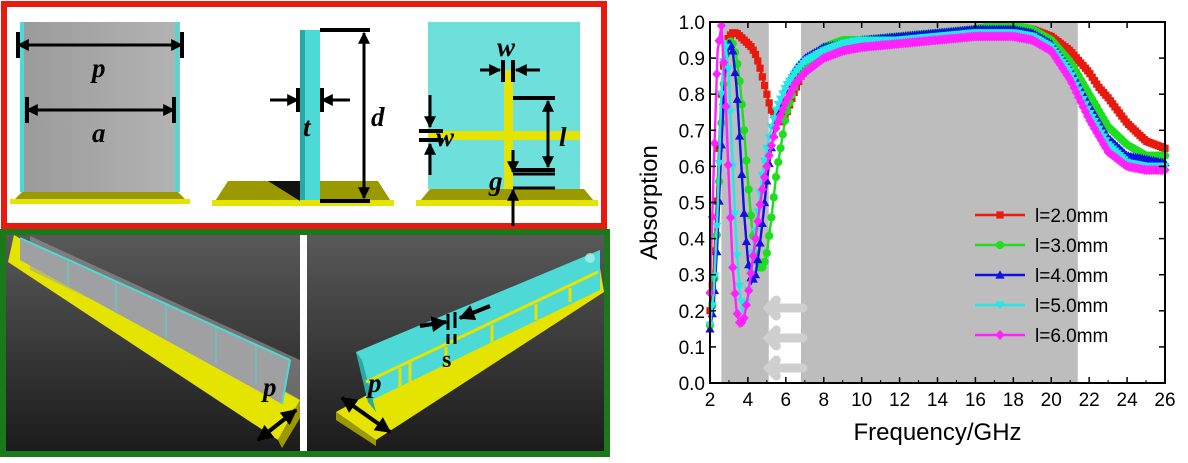 This screenshot has height=463, width=1188. What do you see at coordinates (1071, 306) in the screenshot?
I see `legend-label: l=5.0mm` at bounding box center [1071, 306].